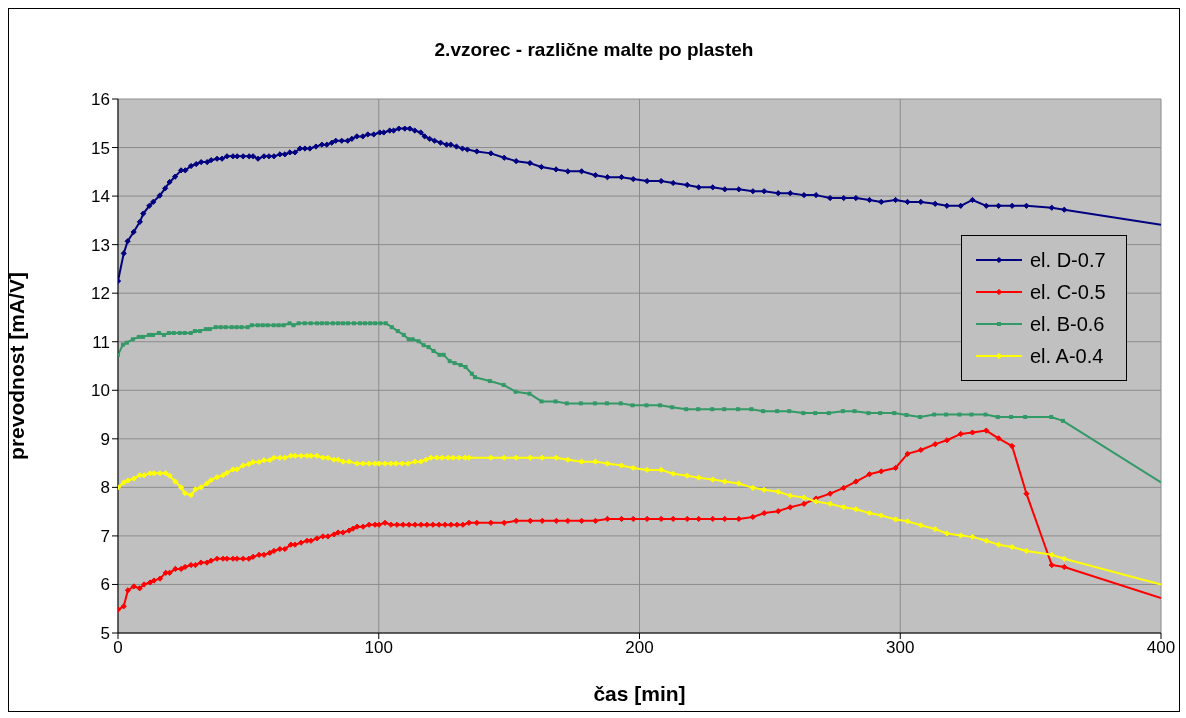 This screenshot has height=718, width=1186. I want to click on legend-label: el. D-0.7, so click(1068, 260).